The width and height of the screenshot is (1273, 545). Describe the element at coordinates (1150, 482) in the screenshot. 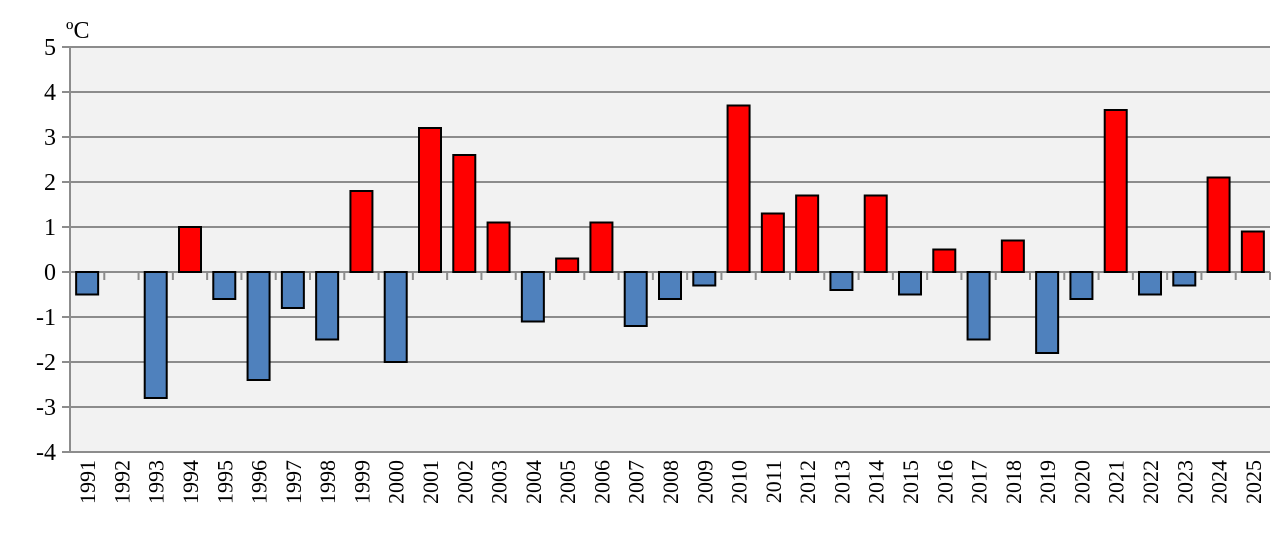

I see `x-tick-label: 2022` at that location.